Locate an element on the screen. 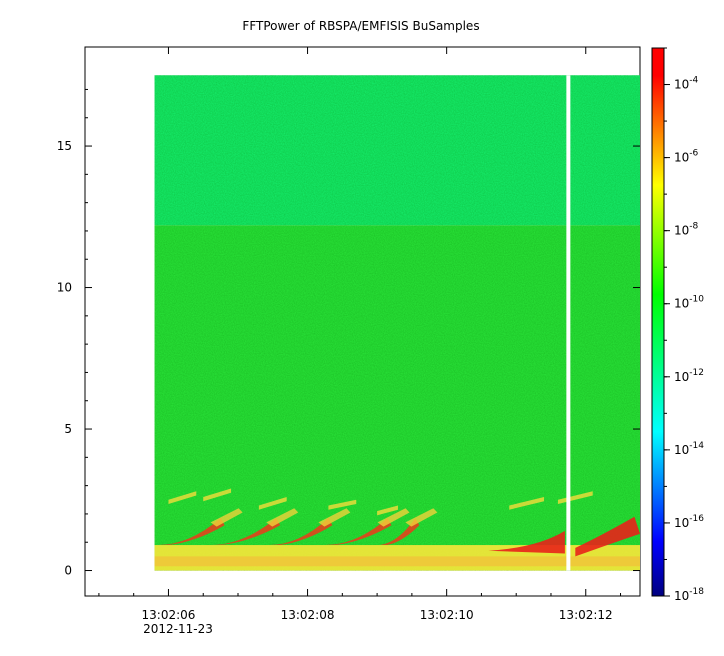 The width and height of the screenshot is (724, 656). y-tick-label: 15 is located at coordinates (64, 146).